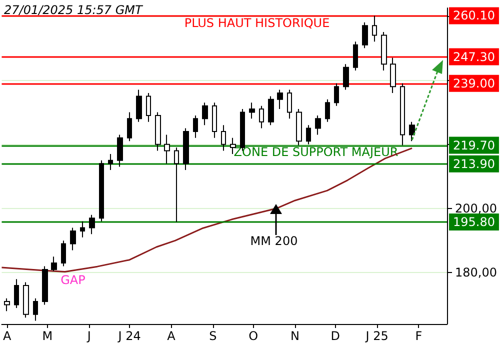 This screenshot has height=350, width=500. Describe the element at coordinates (129, 336) in the screenshot. I see `x-tick-label: J 24` at that location.